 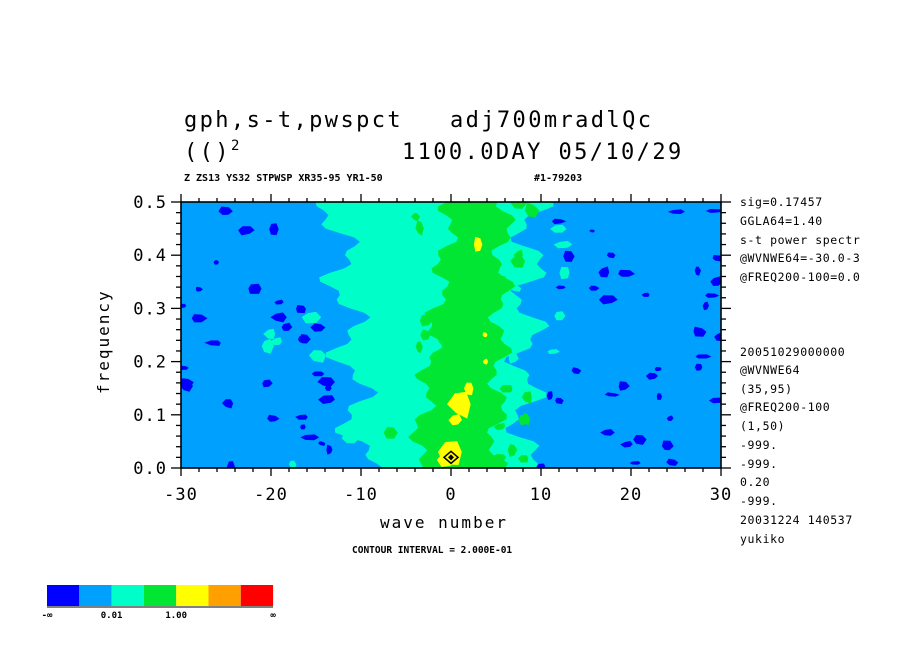 I want to click on run-id: #1-79203, so click(x=558, y=178).